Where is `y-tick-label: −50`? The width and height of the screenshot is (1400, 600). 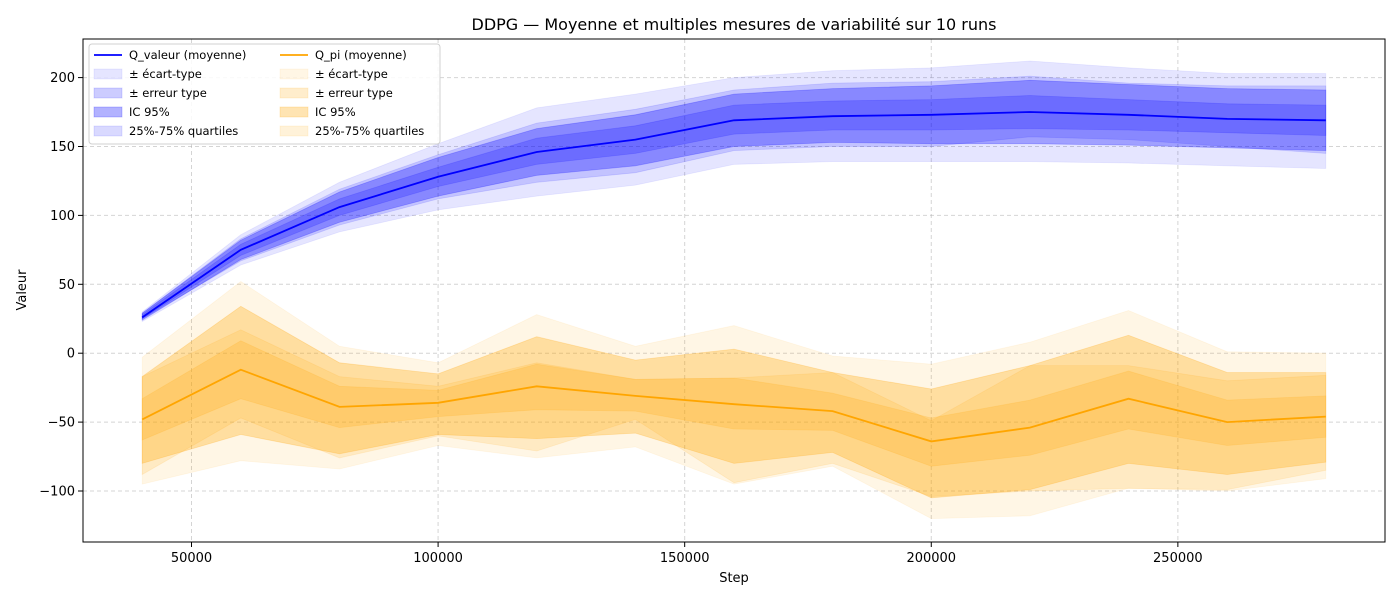 y-tick-label: −50 is located at coordinates (61, 423).